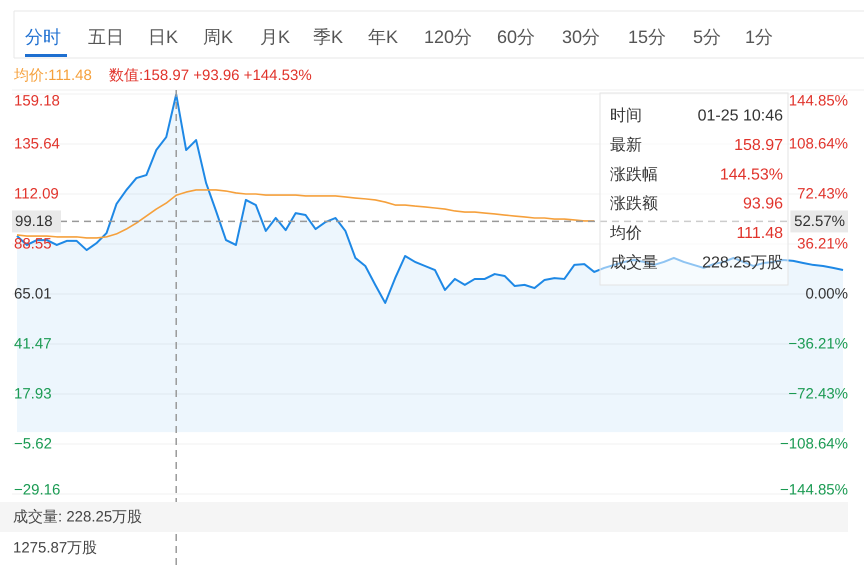 This screenshot has height=568, width=864. Describe the element at coordinates (818, 101) in the screenshot. I see `y2-tick-label: 144.85%` at that location.